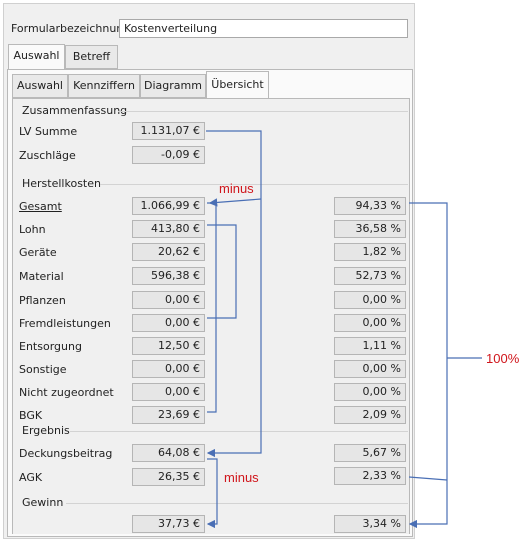  I want to click on percent-gewinn: 3,34 %, so click(370, 524).